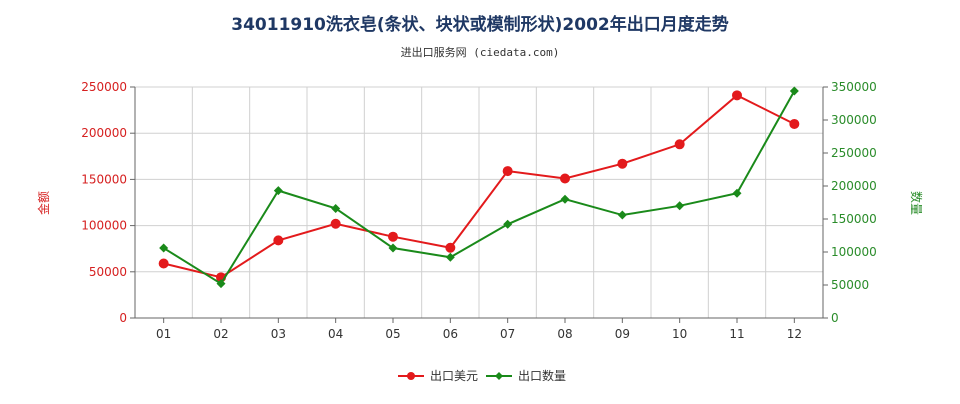  I want to click on x-tick-label: 04, so click(335, 334).